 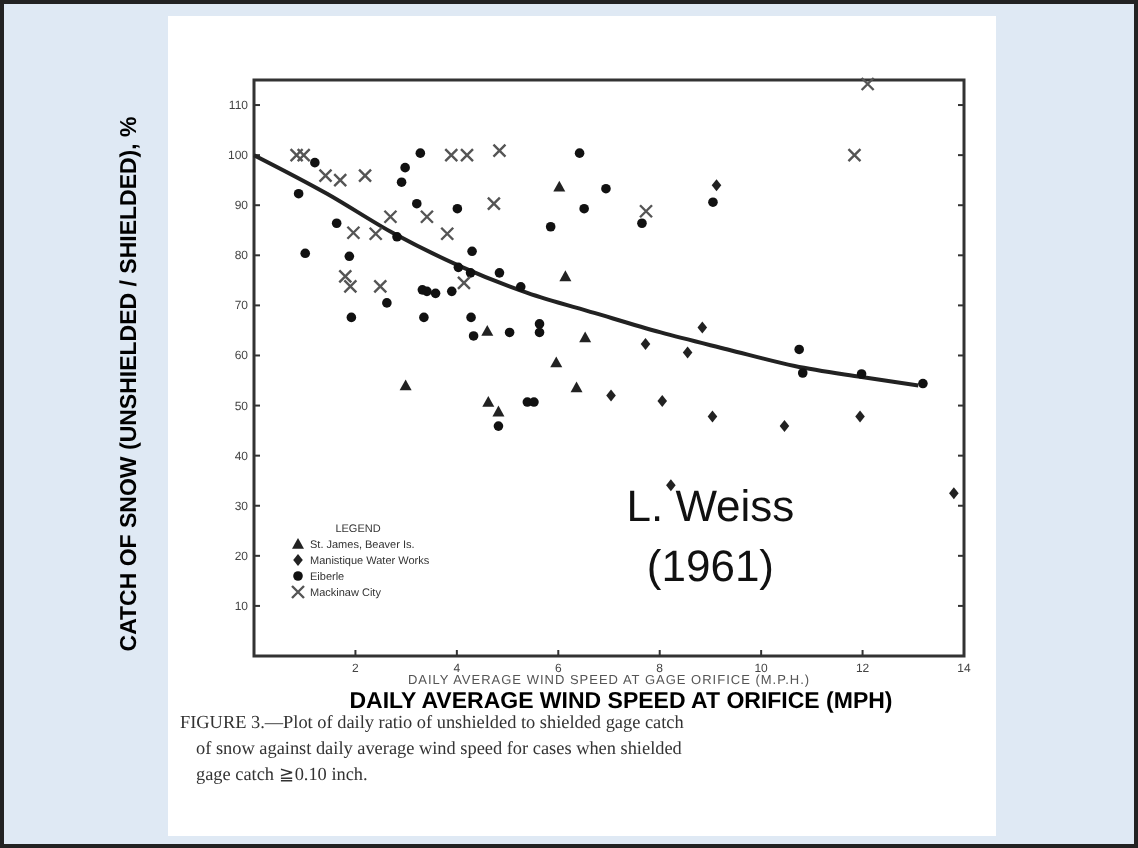 What do you see at coordinates (432, 748) in the screenshot?
I see `caption: FIGURE 3.—Plot of daily ratio of unshielded to shielded gage catch of snow against daily average wind speed for cases when shielded gage catch ≧0.10 inch.` at bounding box center [432, 748].